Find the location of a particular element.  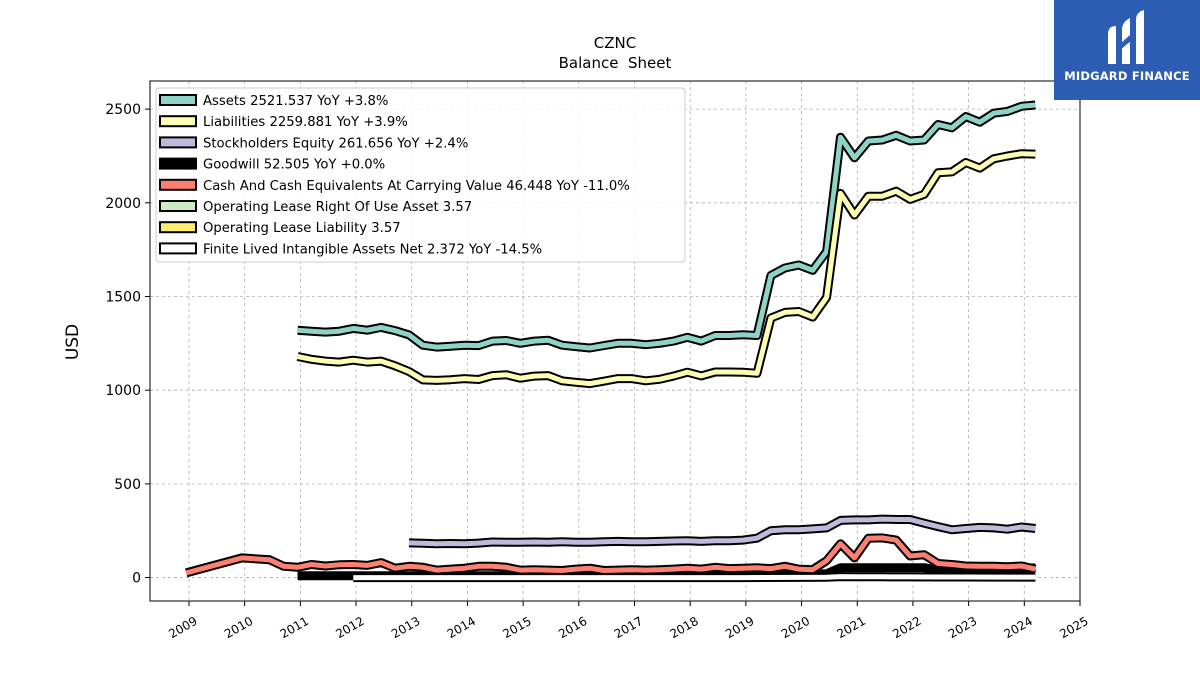

x-tick-label: 2020 is located at coordinates (795, 627).